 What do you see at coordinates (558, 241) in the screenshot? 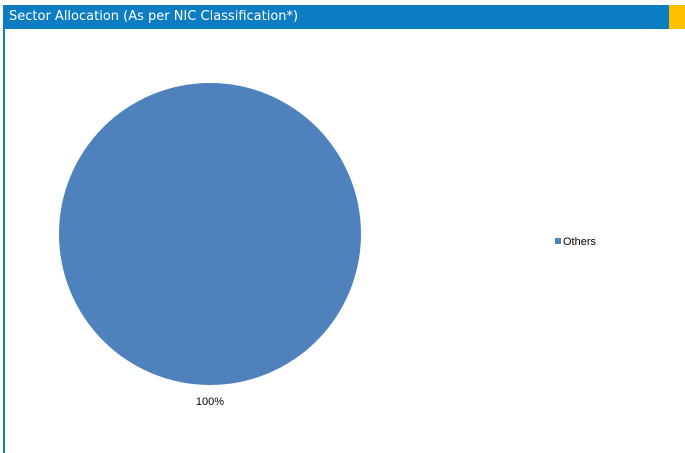
I see `legend-swatch-others` at bounding box center [558, 241].